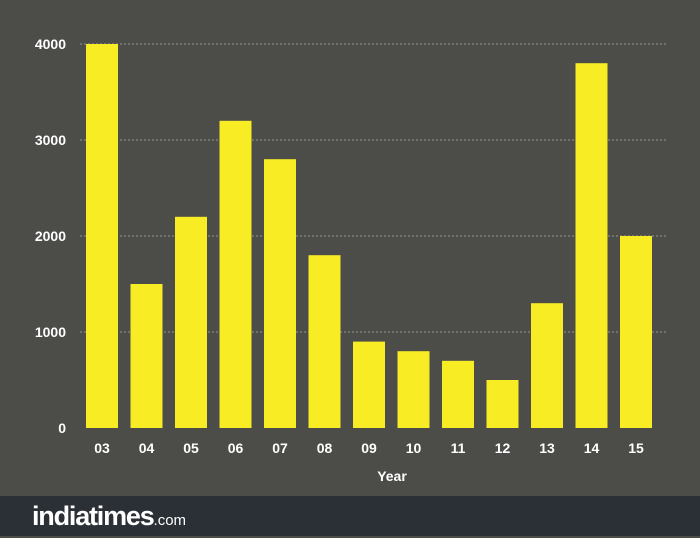 The height and width of the screenshot is (538, 700). What do you see at coordinates (392, 476) in the screenshot?
I see `x-axis-title: Year` at bounding box center [392, 476].